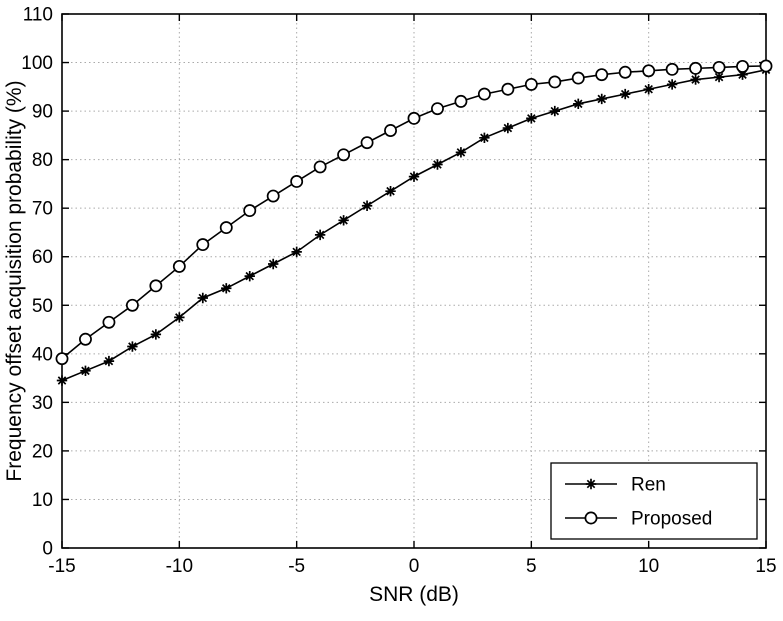  What do you see at coordinates (648, 485) in the screenshot?
I see `legend-label: Ren` at bounding box center [648, 485].